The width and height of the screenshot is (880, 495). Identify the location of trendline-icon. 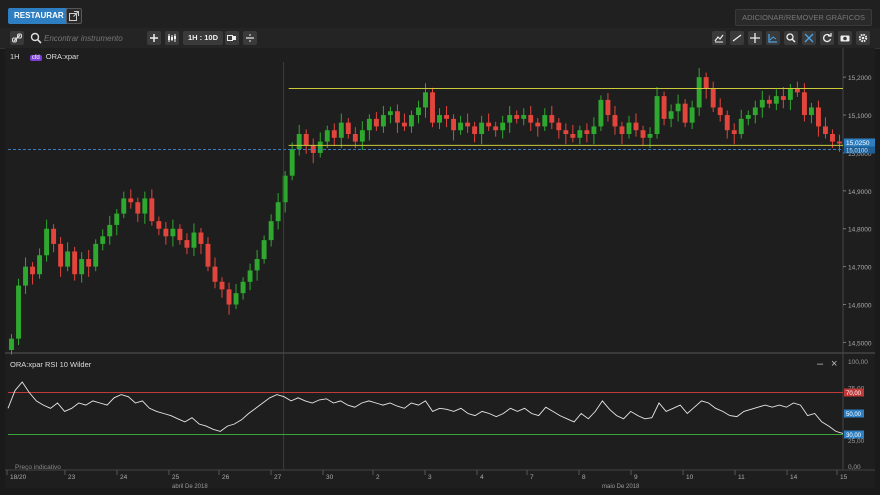
(737, 38).